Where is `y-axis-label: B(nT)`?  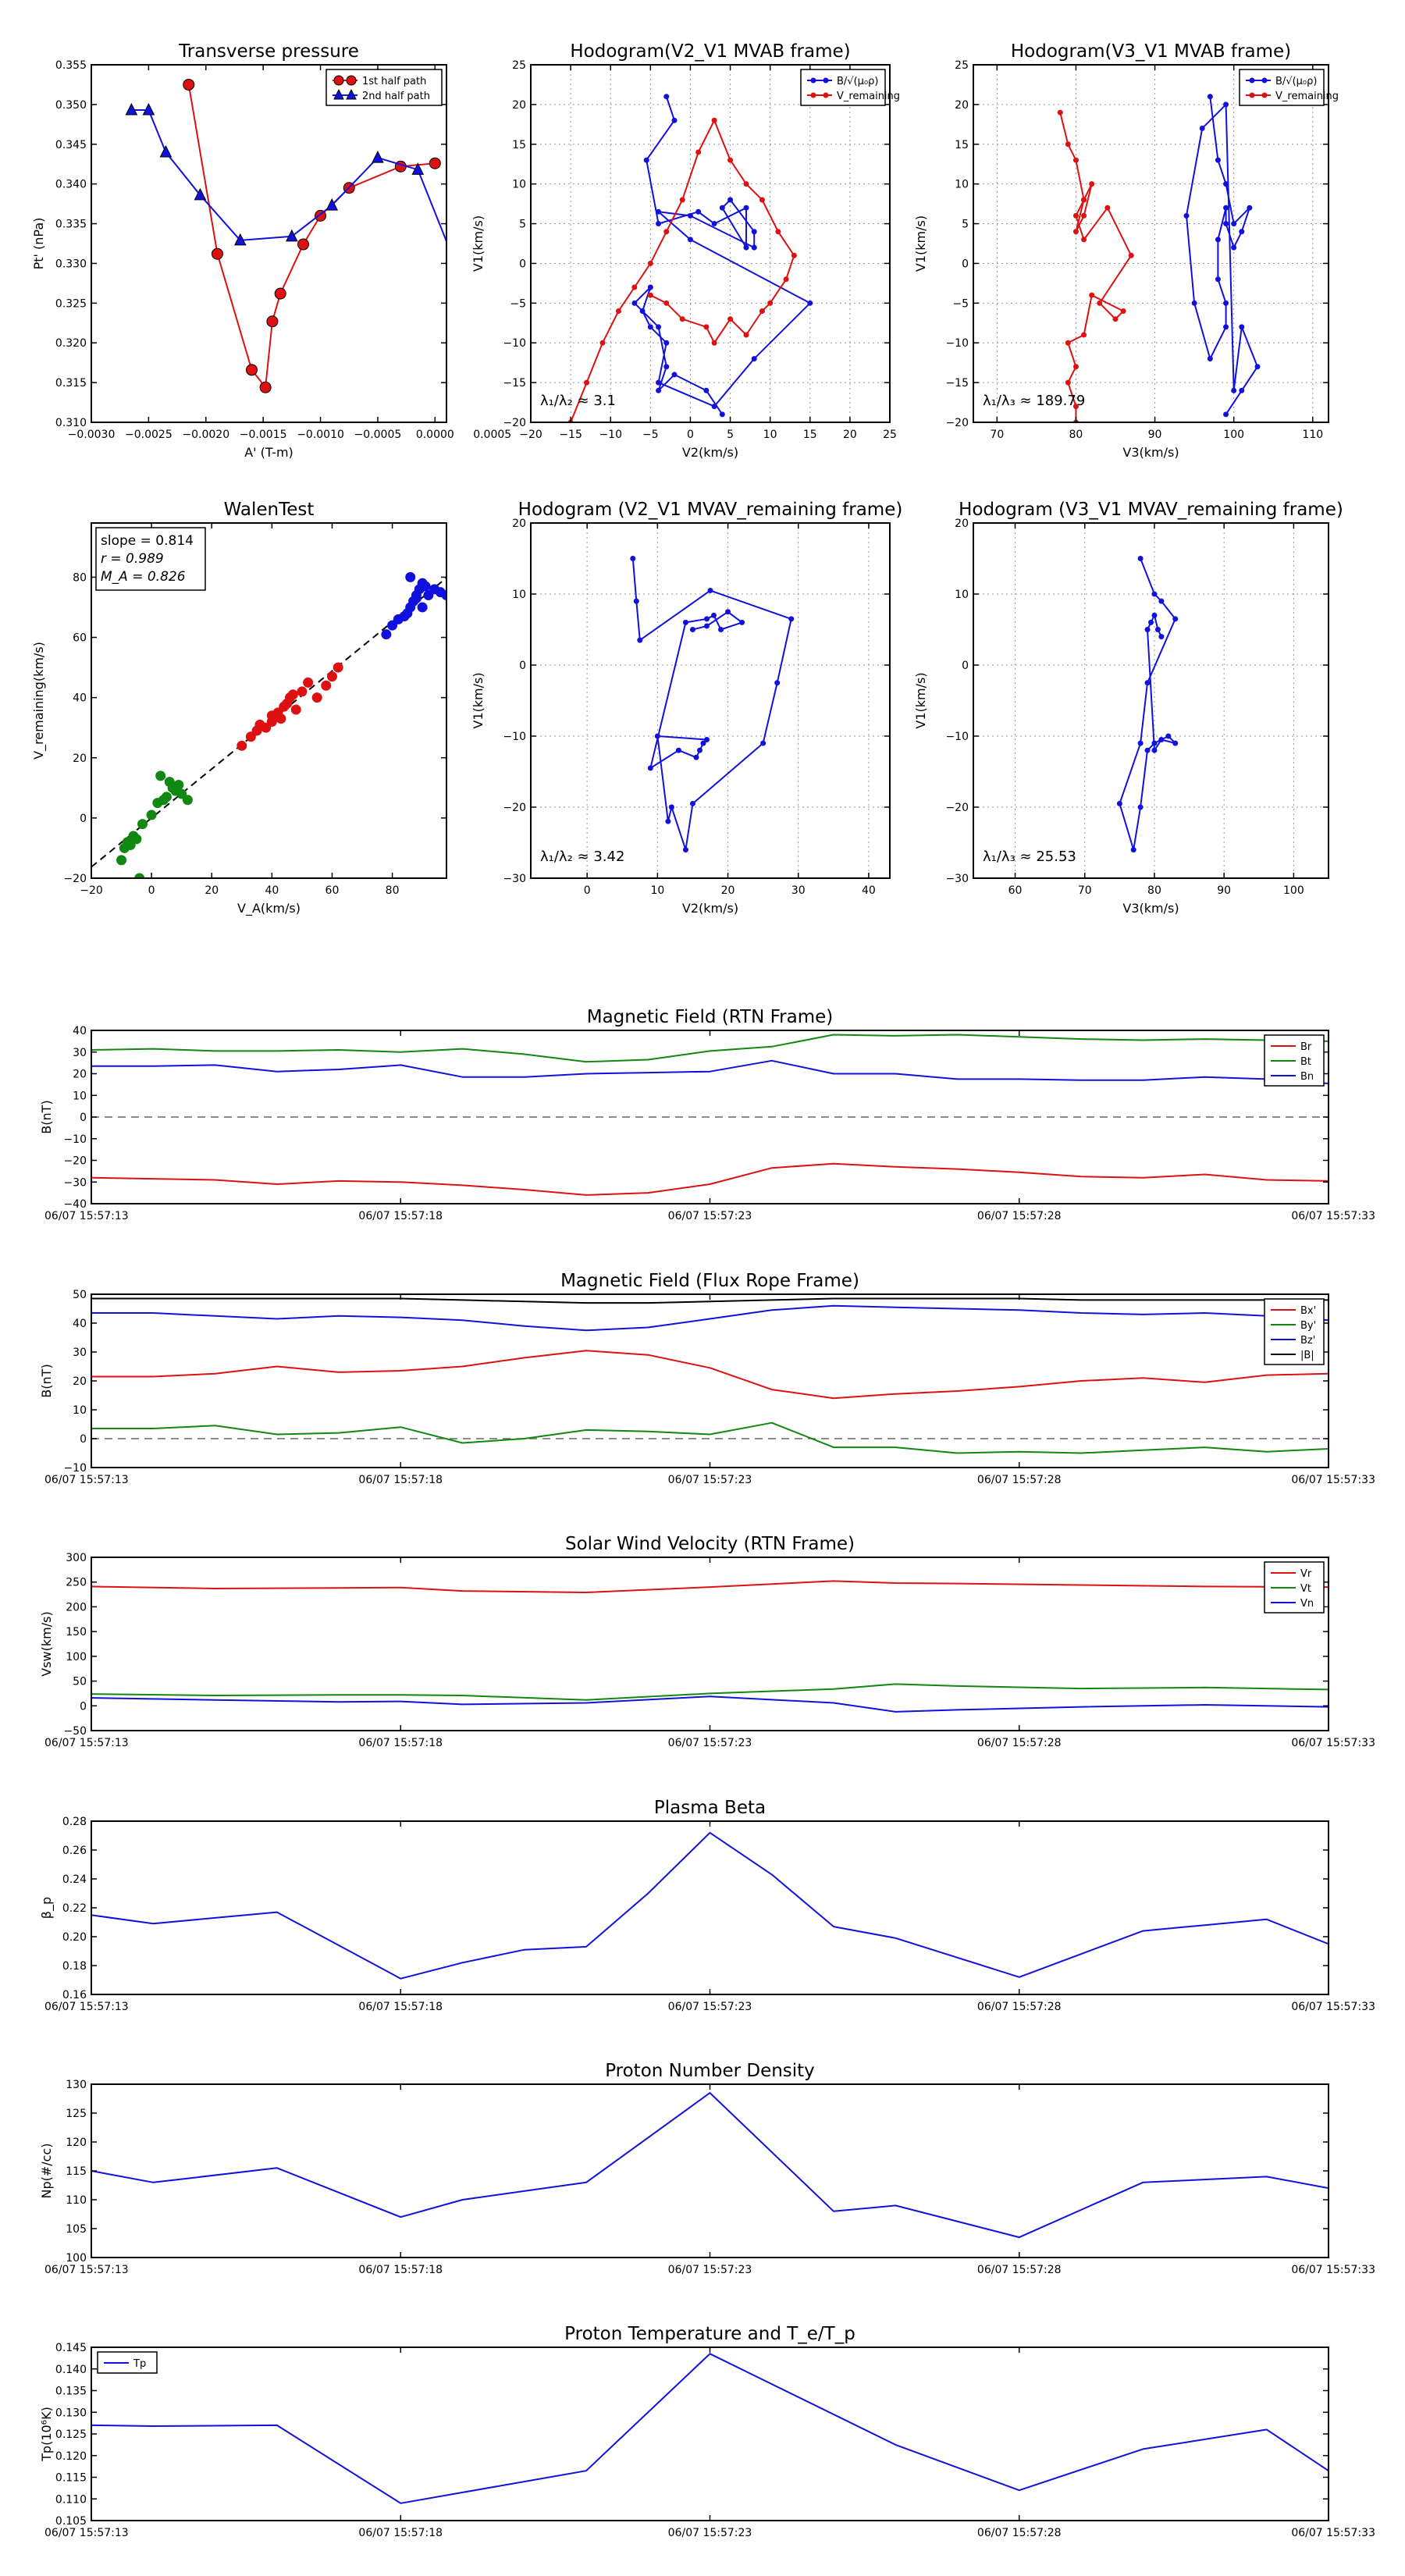
y-axis-label: B(nT) is located at coordinates (47, 1116).